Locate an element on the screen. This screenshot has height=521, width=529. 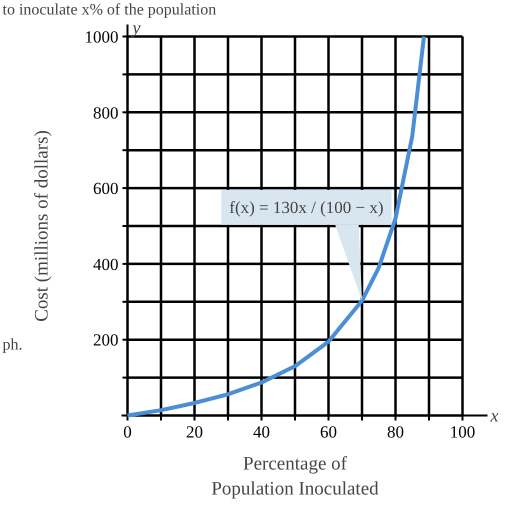
y-axis-title: Cost (millions of dollars) is located at coordinates (42, 226).